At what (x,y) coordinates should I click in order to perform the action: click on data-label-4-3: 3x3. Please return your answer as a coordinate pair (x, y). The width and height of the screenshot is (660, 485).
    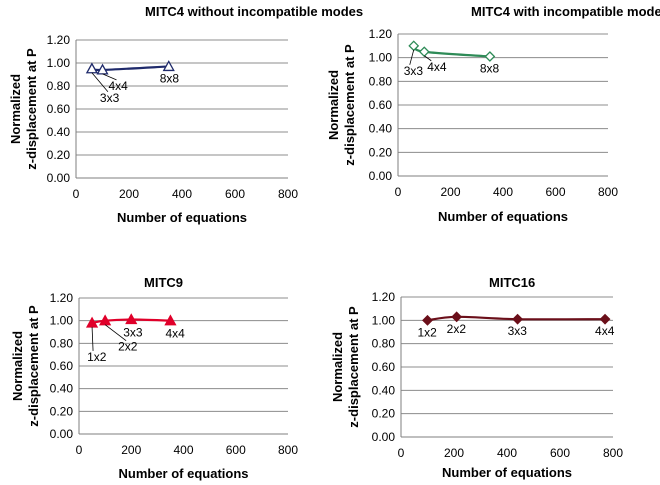
    Looking at the image, I should click on (518, 331).